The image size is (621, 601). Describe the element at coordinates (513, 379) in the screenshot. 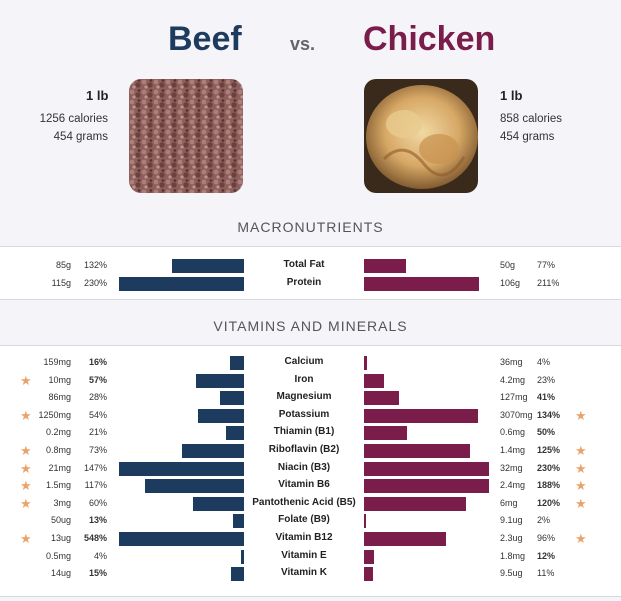

I see `chicken-amount-value: 4.2mg` at that location.